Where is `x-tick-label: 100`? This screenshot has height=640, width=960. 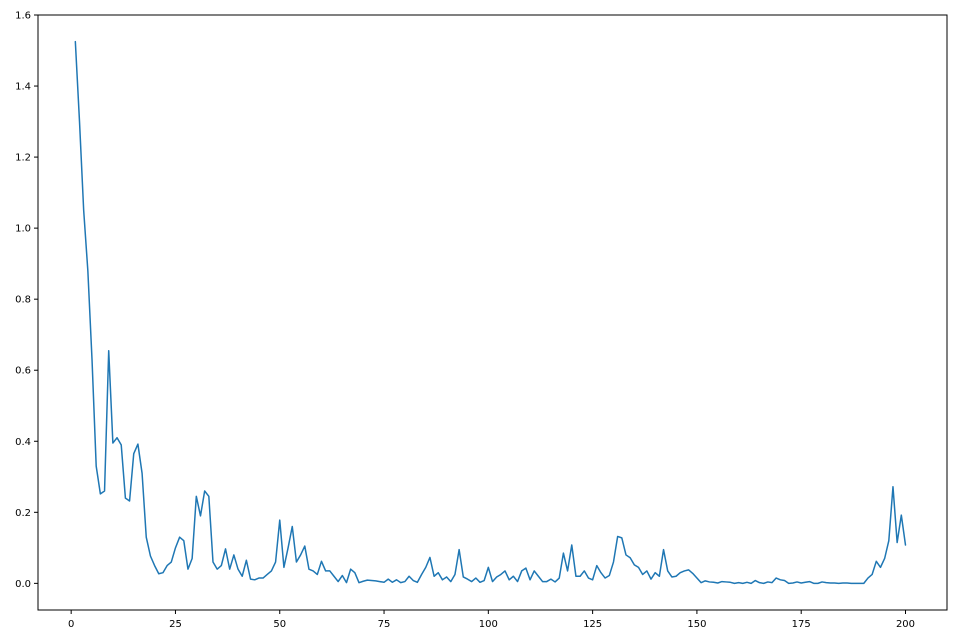
x-tick-label: 100 is located at coordinates (488, 624).